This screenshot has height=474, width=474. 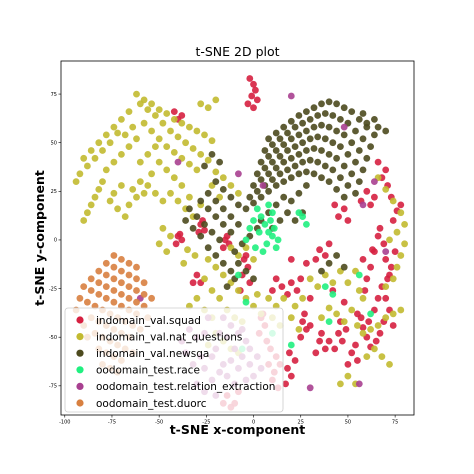 What do you see at coordinates (238, 174) in the screenshot?
I see `scatter-point-s4-p37` at bounding box center [238, 174].